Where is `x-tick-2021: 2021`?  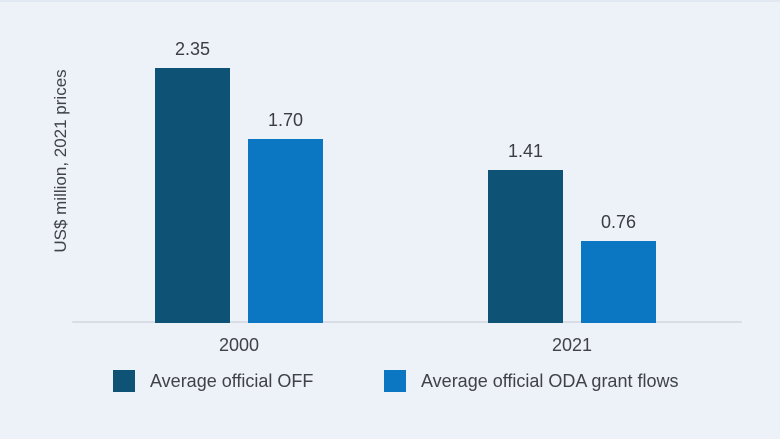 x-tick-2021: 2021 is located at coordinates (572, 345).